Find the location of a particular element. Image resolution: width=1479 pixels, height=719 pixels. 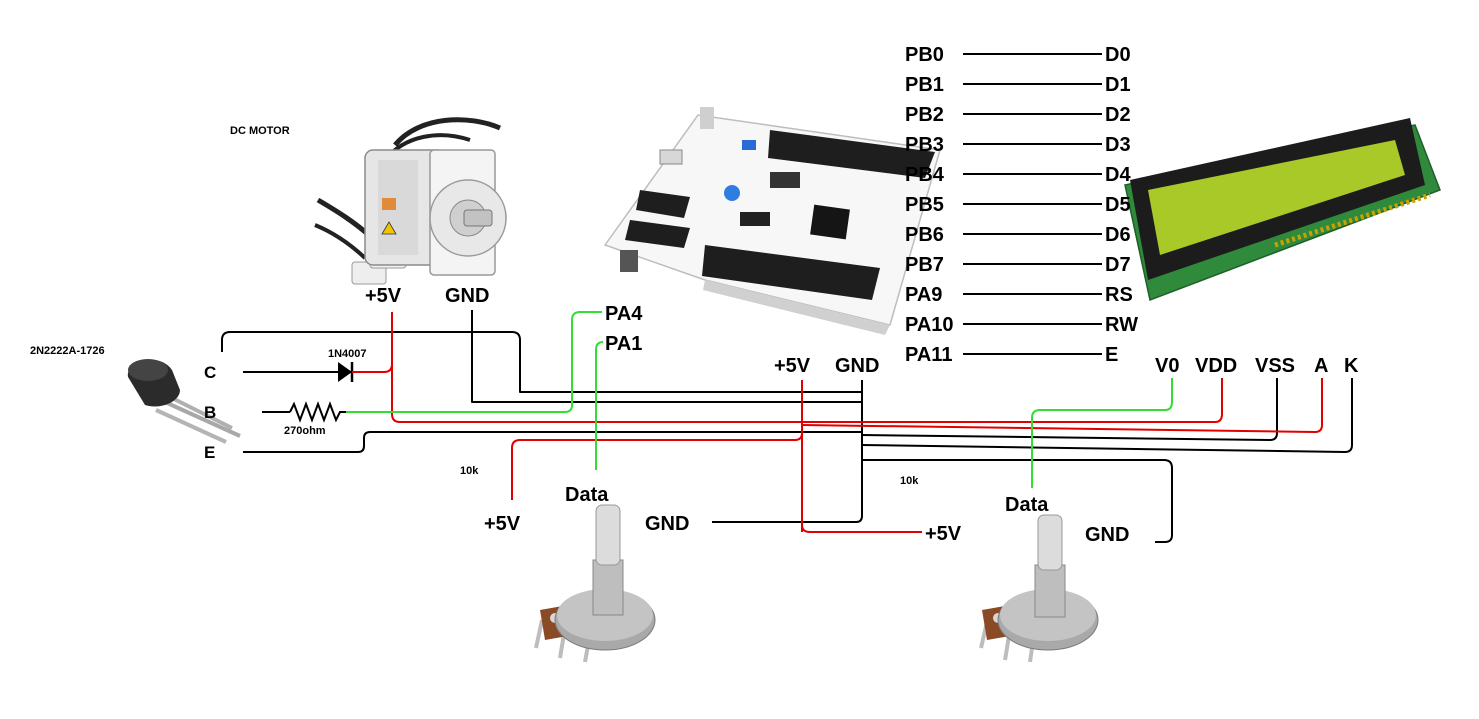

board-pa1-label: PA1 is located at coordinates (623, 344).